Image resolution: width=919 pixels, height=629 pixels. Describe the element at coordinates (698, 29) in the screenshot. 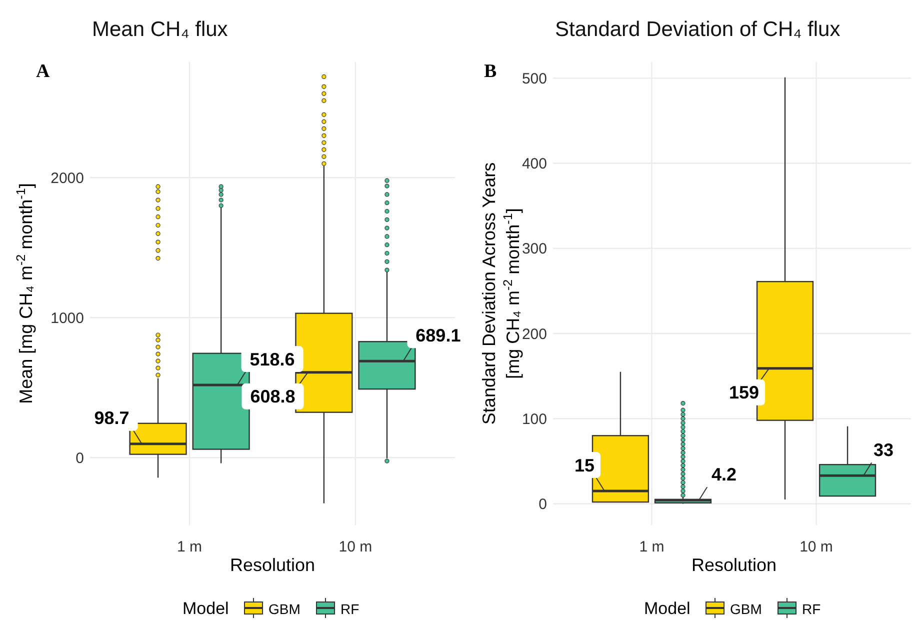

I see `chart-title: Standard Deviation of CH₄ flux` at that location.